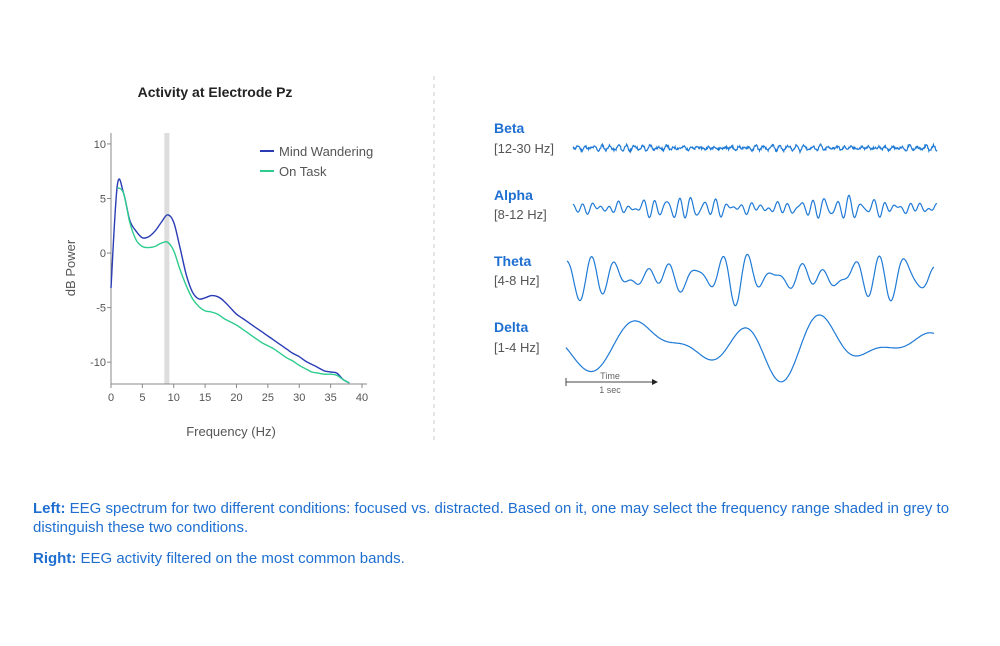 This screenshot has height=646, width=1000. What do you see at coordinates (750, 280) in the screenshot?
I see `wave-theta` at bounding box center [750, 280].